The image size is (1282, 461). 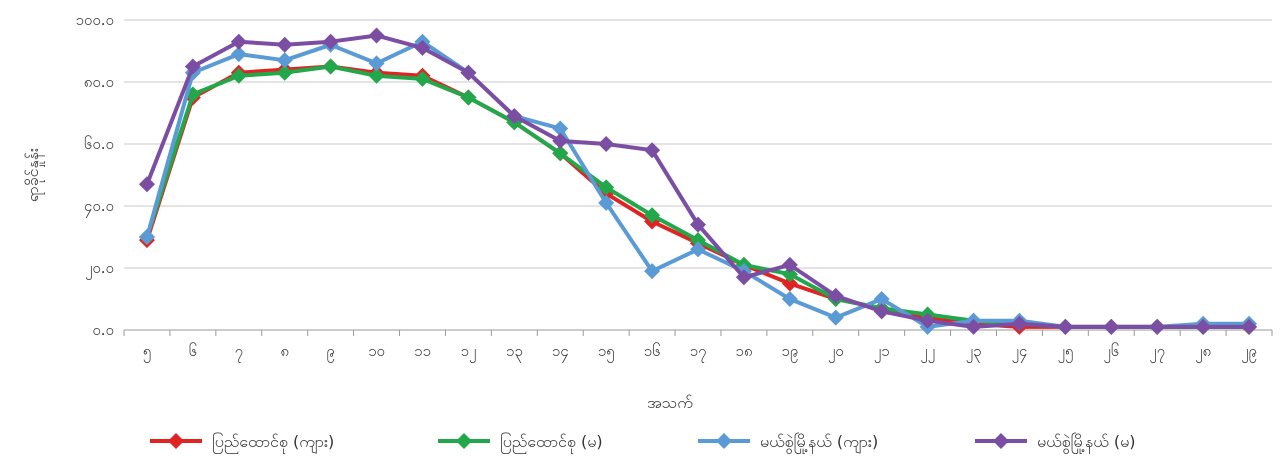 I want to click on x-tick-label: ၂၉, so click(x=1249, y=352).